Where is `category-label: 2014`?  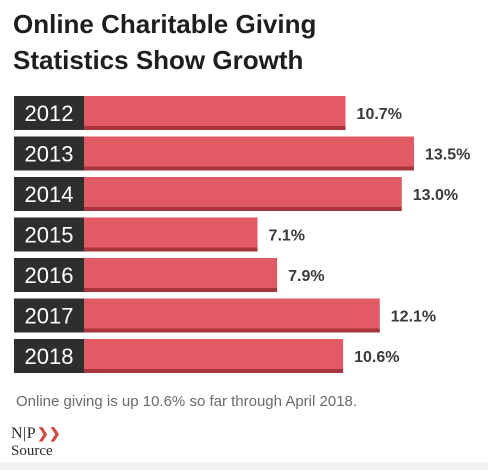 category-label: 2014 is located at coordinates (49, 194).